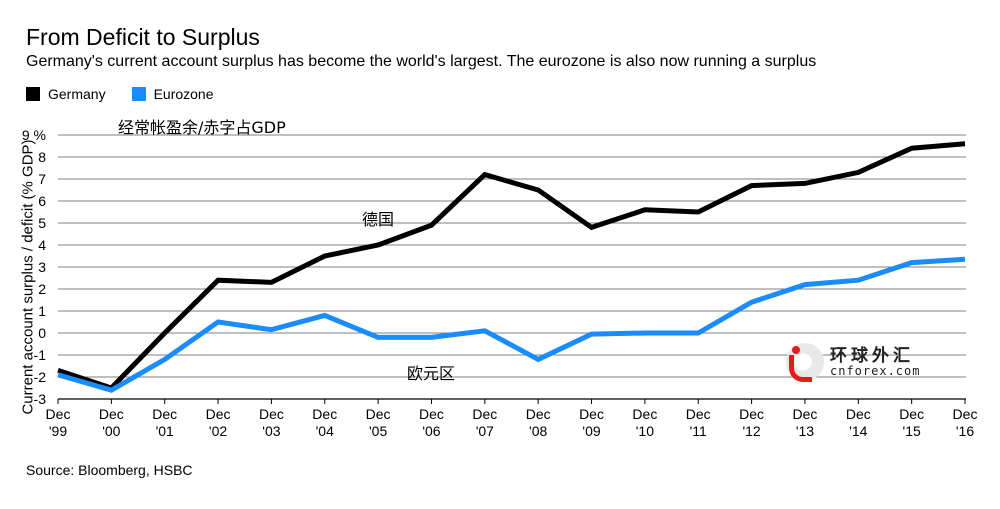  I want to click on x-tick-label: Dec '11, so click(698, 422).